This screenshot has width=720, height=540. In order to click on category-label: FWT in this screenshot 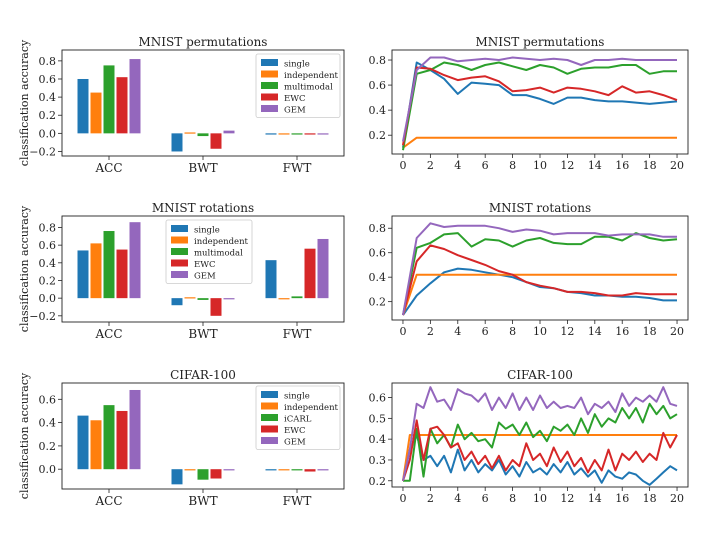, I will do `click(297, 501)`.